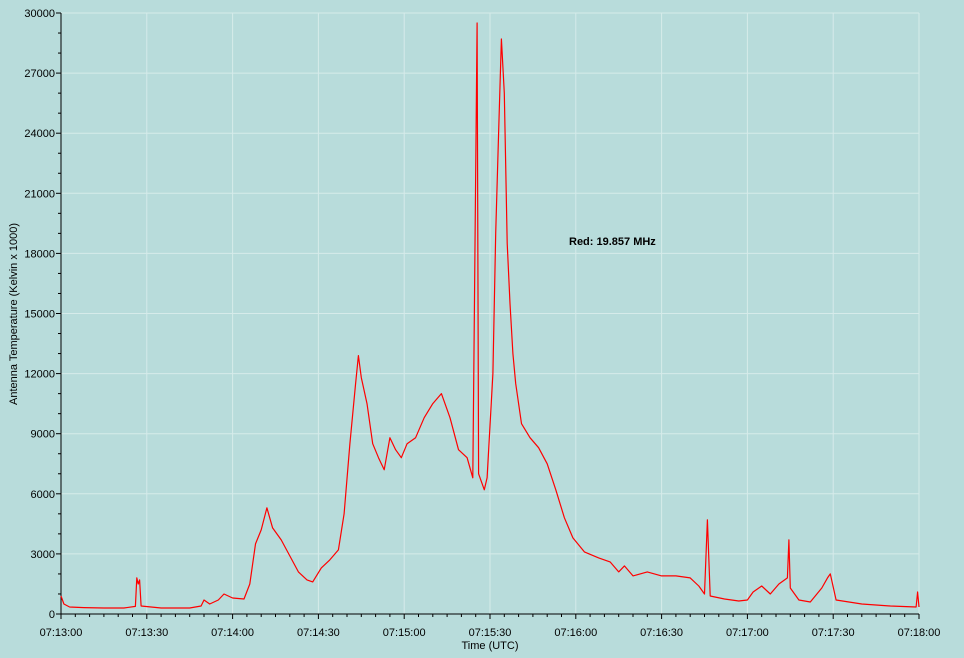 The width and height of the screenshot is (964, 658). Describe the element at coordinates (43, 495) in the screenshot. I see `y-tick-label: 6000` at that location.